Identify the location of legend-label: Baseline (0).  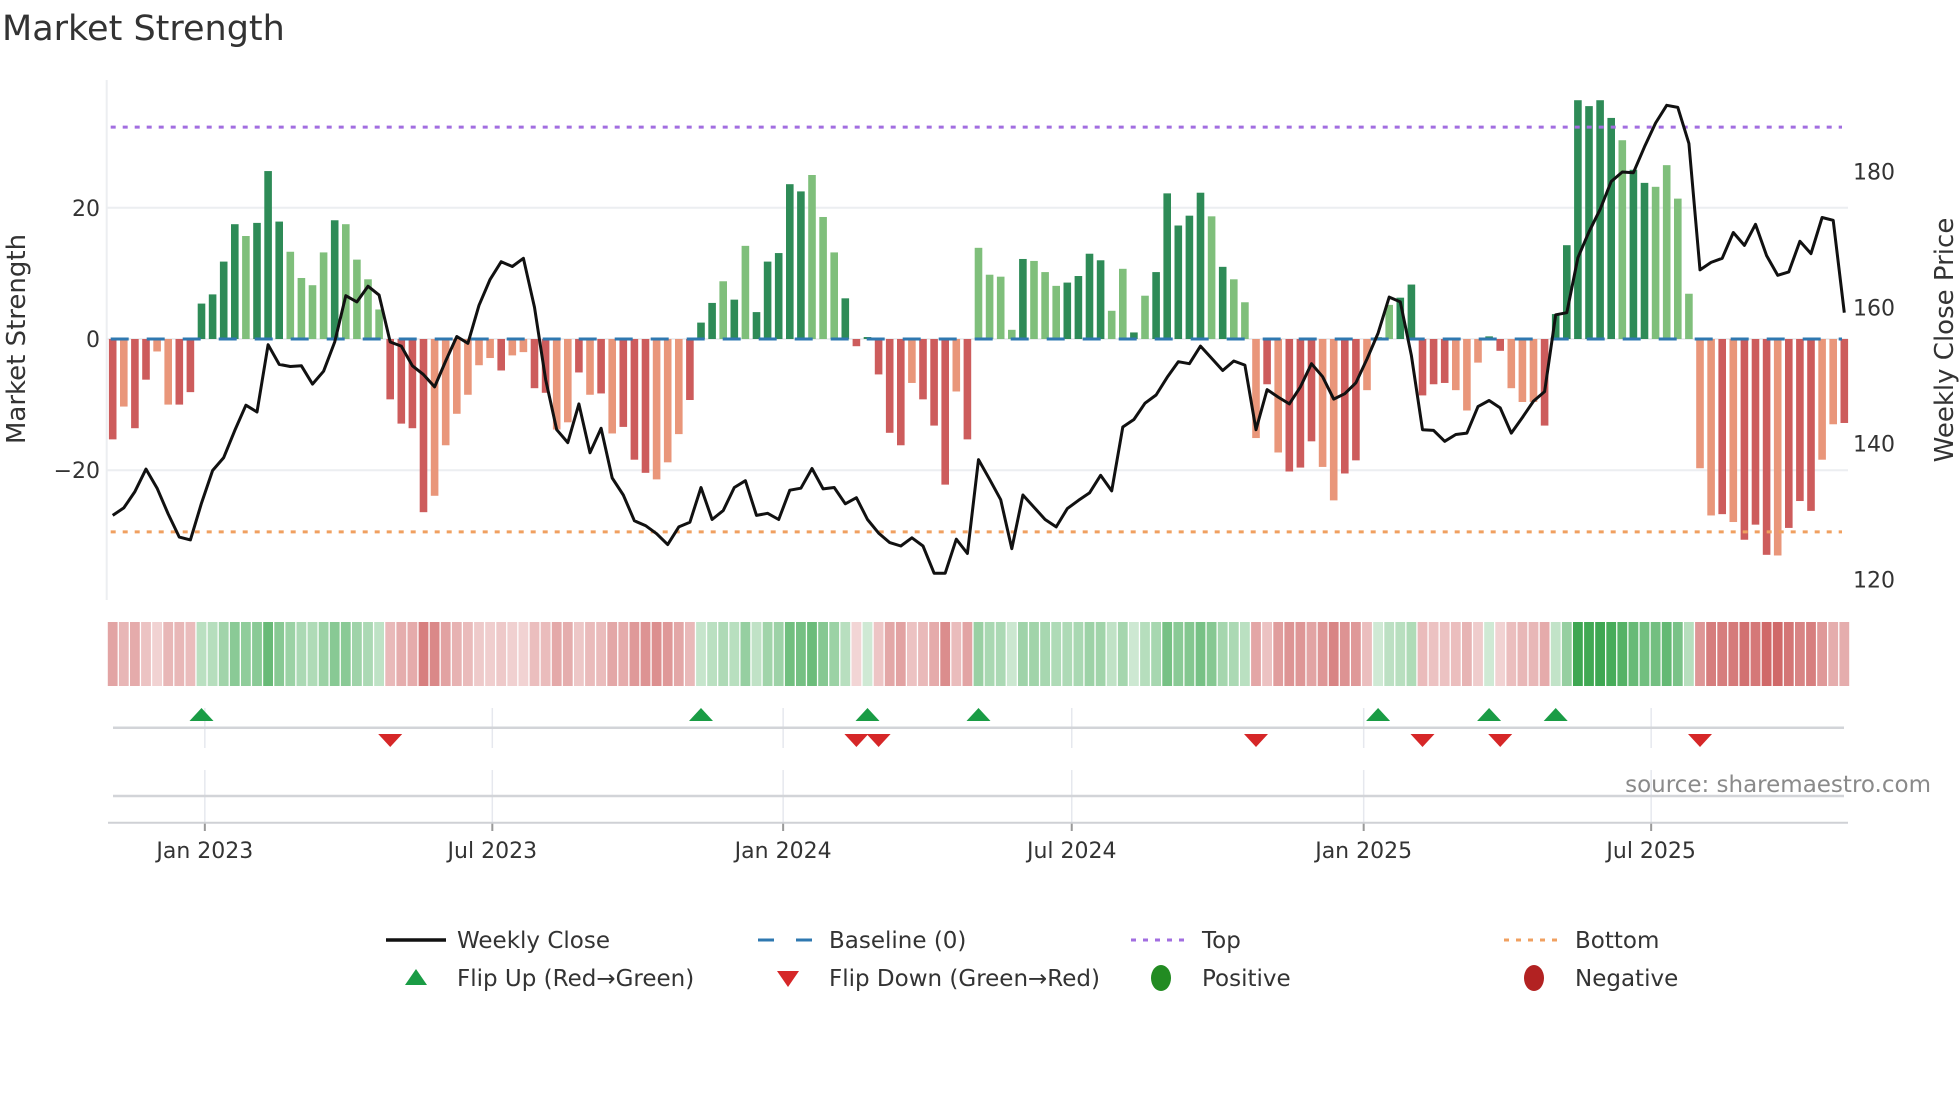
(897, 941).